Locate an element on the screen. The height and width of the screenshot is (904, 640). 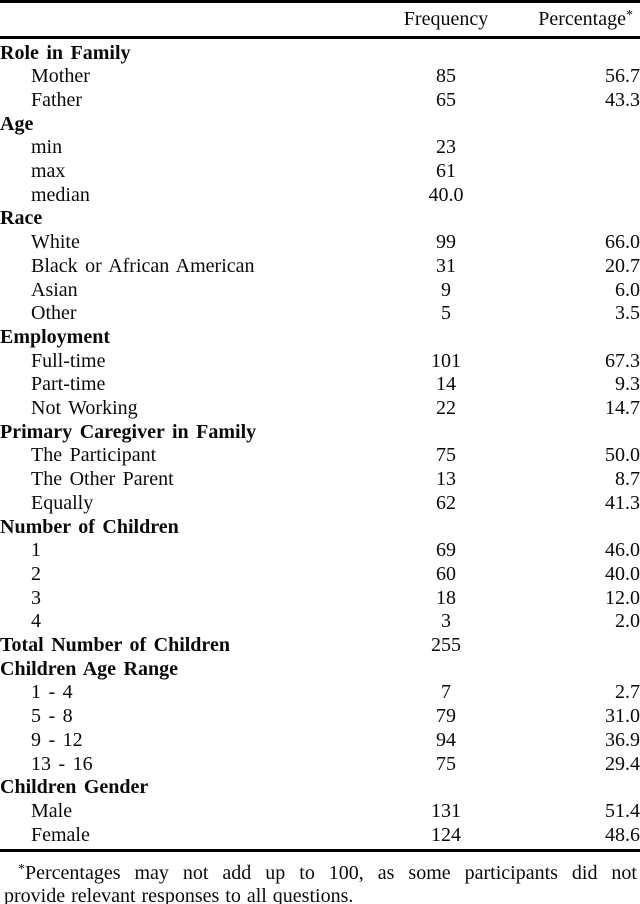
percentage-header-text: Percentage is located at coordinates (582, 19).